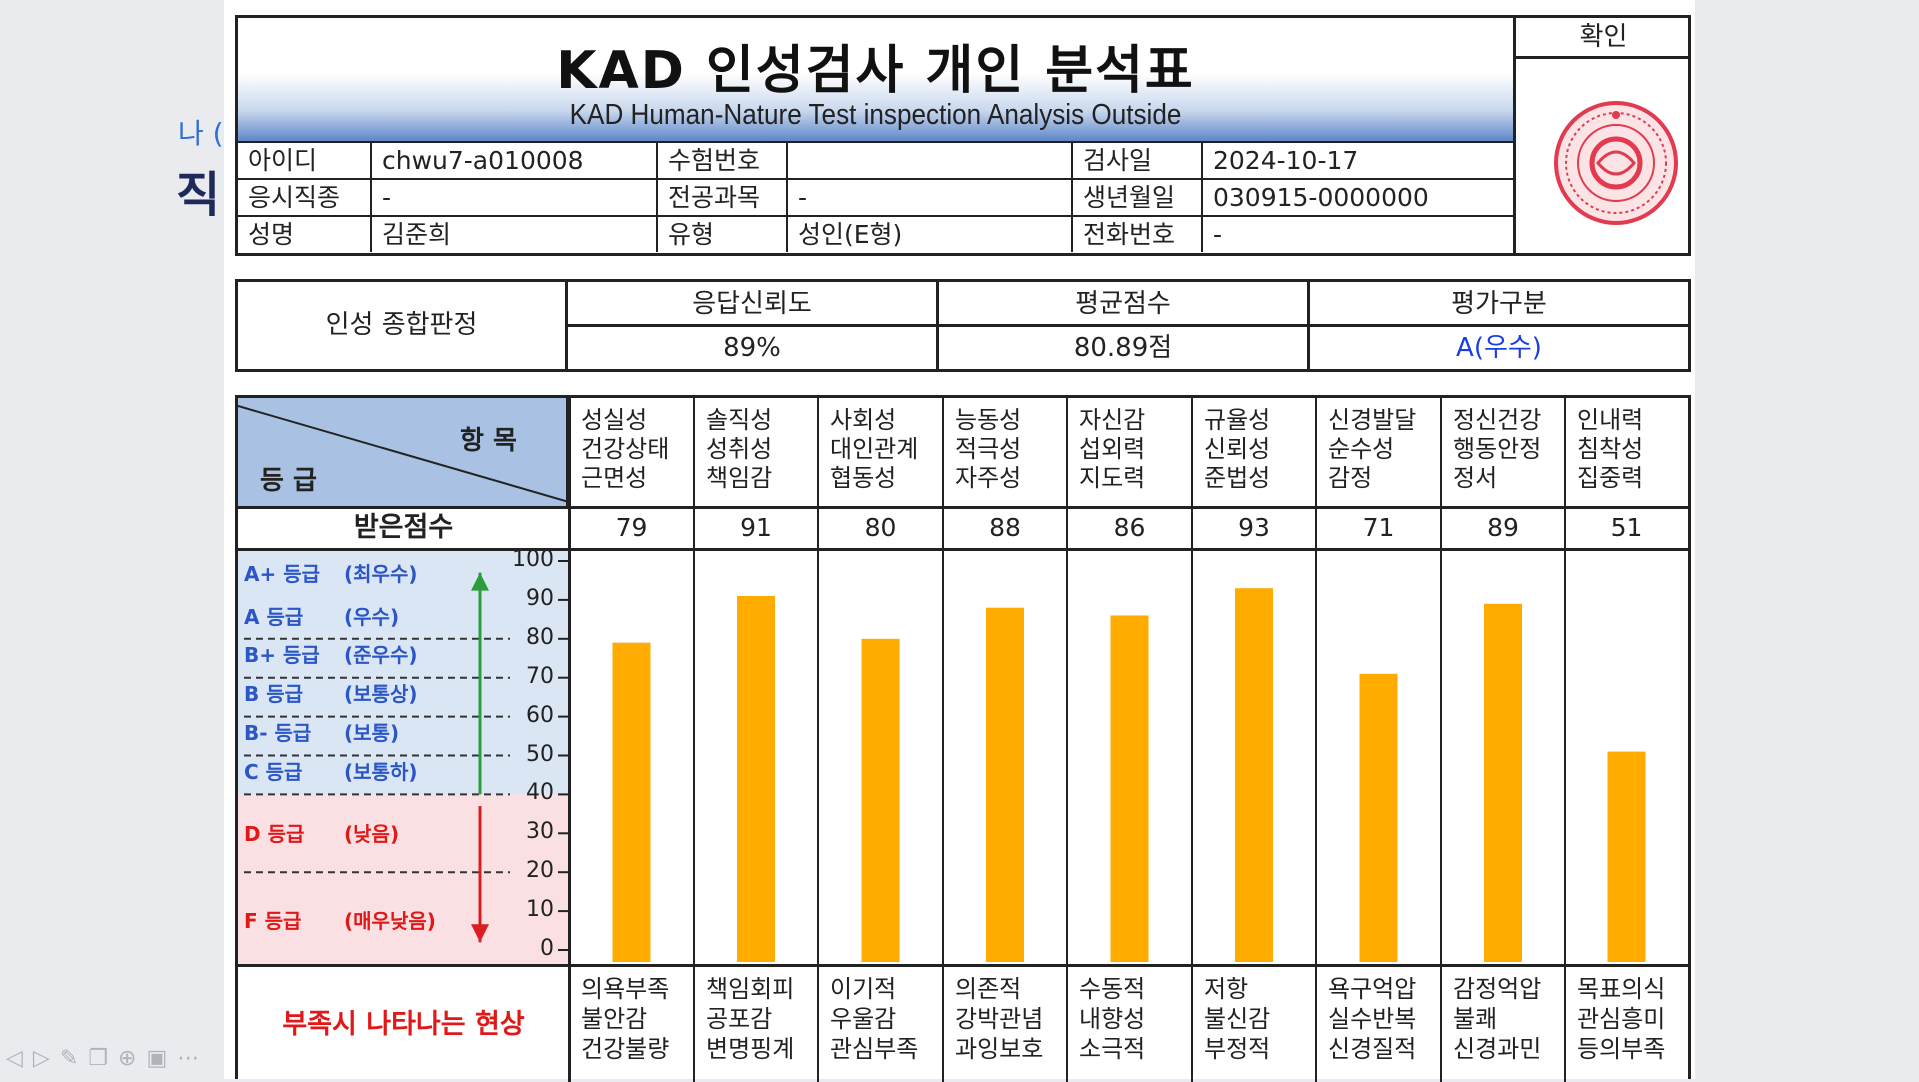 The width and height of the screenshot is (1919, 1082). I want to click on grade-legend-row: F 등급 (매우낮음), so click(340, 919).